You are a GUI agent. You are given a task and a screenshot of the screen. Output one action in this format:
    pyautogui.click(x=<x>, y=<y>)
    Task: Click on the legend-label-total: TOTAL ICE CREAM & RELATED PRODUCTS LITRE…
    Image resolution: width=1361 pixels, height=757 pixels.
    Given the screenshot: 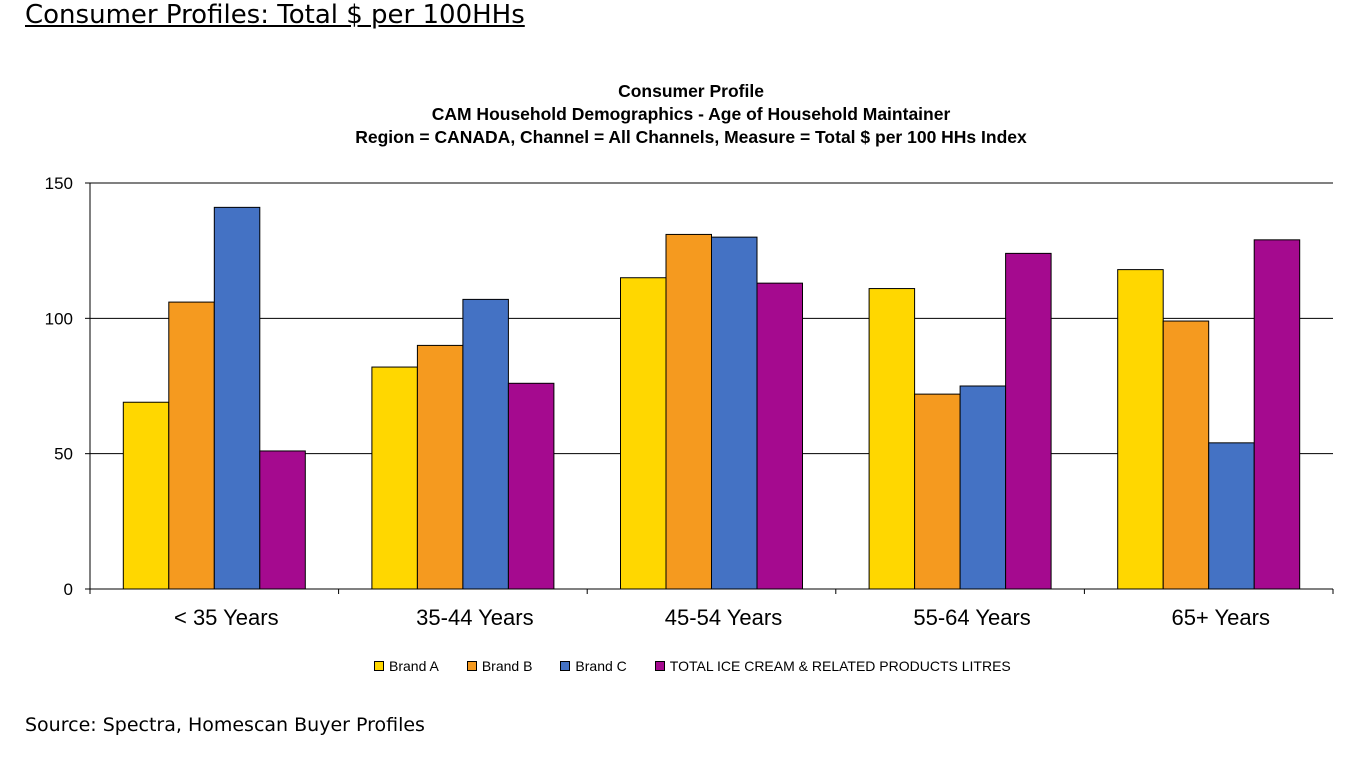 What is the action you would take?
    pyautogui.click(x=840, y=666)
    